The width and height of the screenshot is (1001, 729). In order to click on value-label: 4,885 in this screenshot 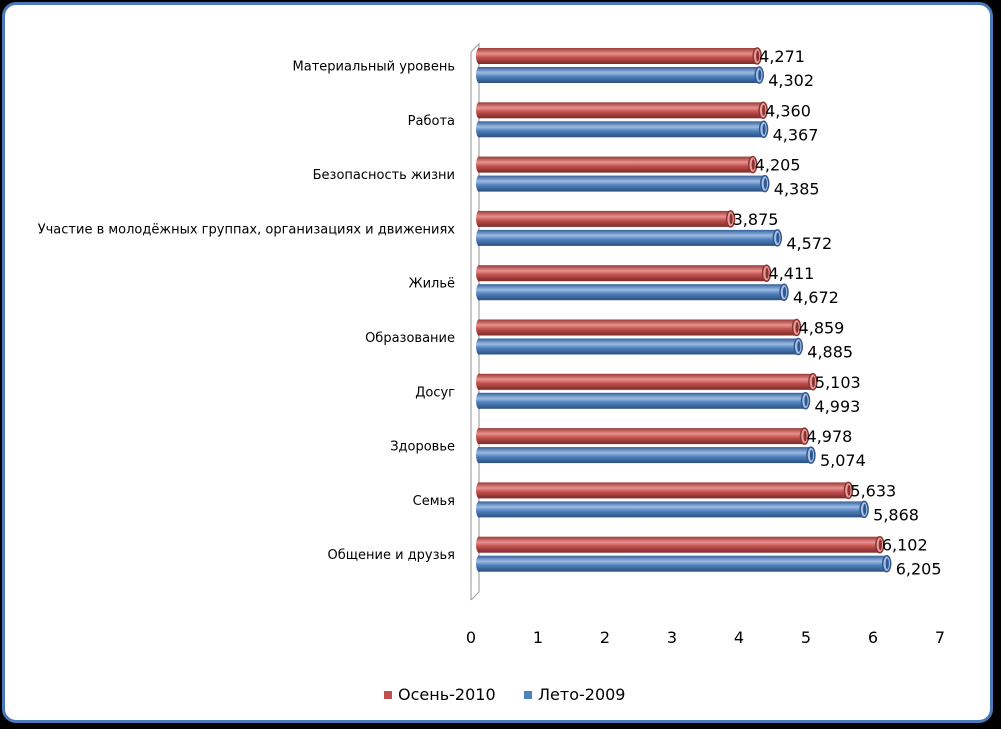, I will do `click(830, 352)`.